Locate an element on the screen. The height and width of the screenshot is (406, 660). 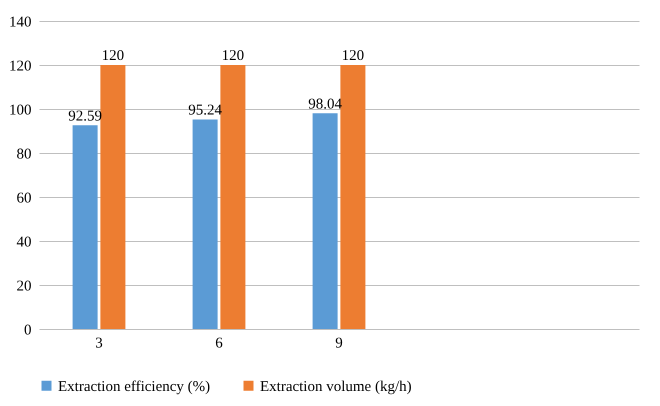
y-tick-label: 0 is located at coordinates (28, 330).